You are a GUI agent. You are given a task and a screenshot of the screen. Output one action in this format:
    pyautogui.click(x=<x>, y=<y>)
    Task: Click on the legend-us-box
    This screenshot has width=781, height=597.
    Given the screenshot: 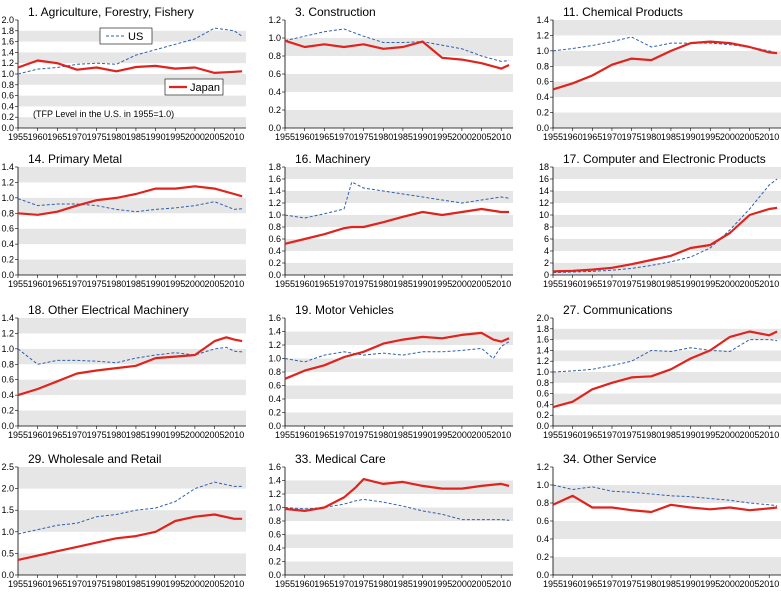 What is the action you would take?
    pyautogui.click(x=126, y=36)
    